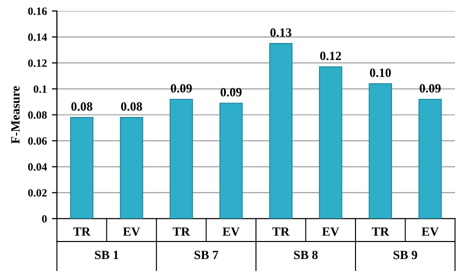  Describe the element at coordinates (37, 11) in the screenshot. I see `y-tick-label: 0.16` at that location.